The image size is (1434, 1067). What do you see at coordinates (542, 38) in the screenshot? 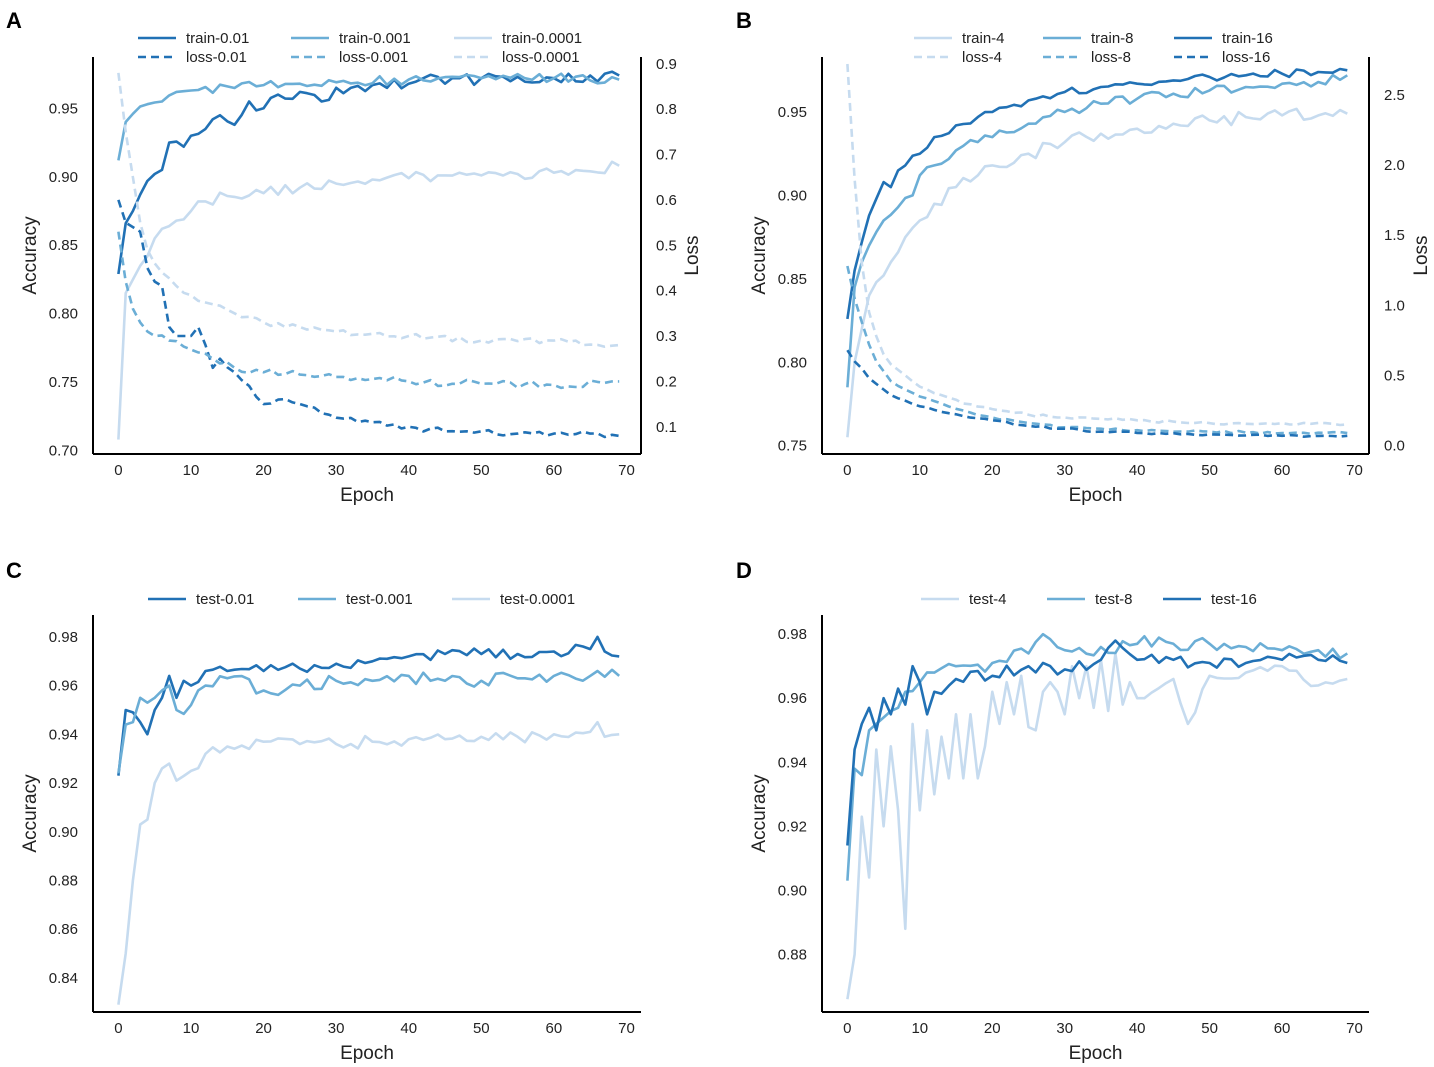
I see `legend-label: train-0.0001` at bounding box center [542, 38].